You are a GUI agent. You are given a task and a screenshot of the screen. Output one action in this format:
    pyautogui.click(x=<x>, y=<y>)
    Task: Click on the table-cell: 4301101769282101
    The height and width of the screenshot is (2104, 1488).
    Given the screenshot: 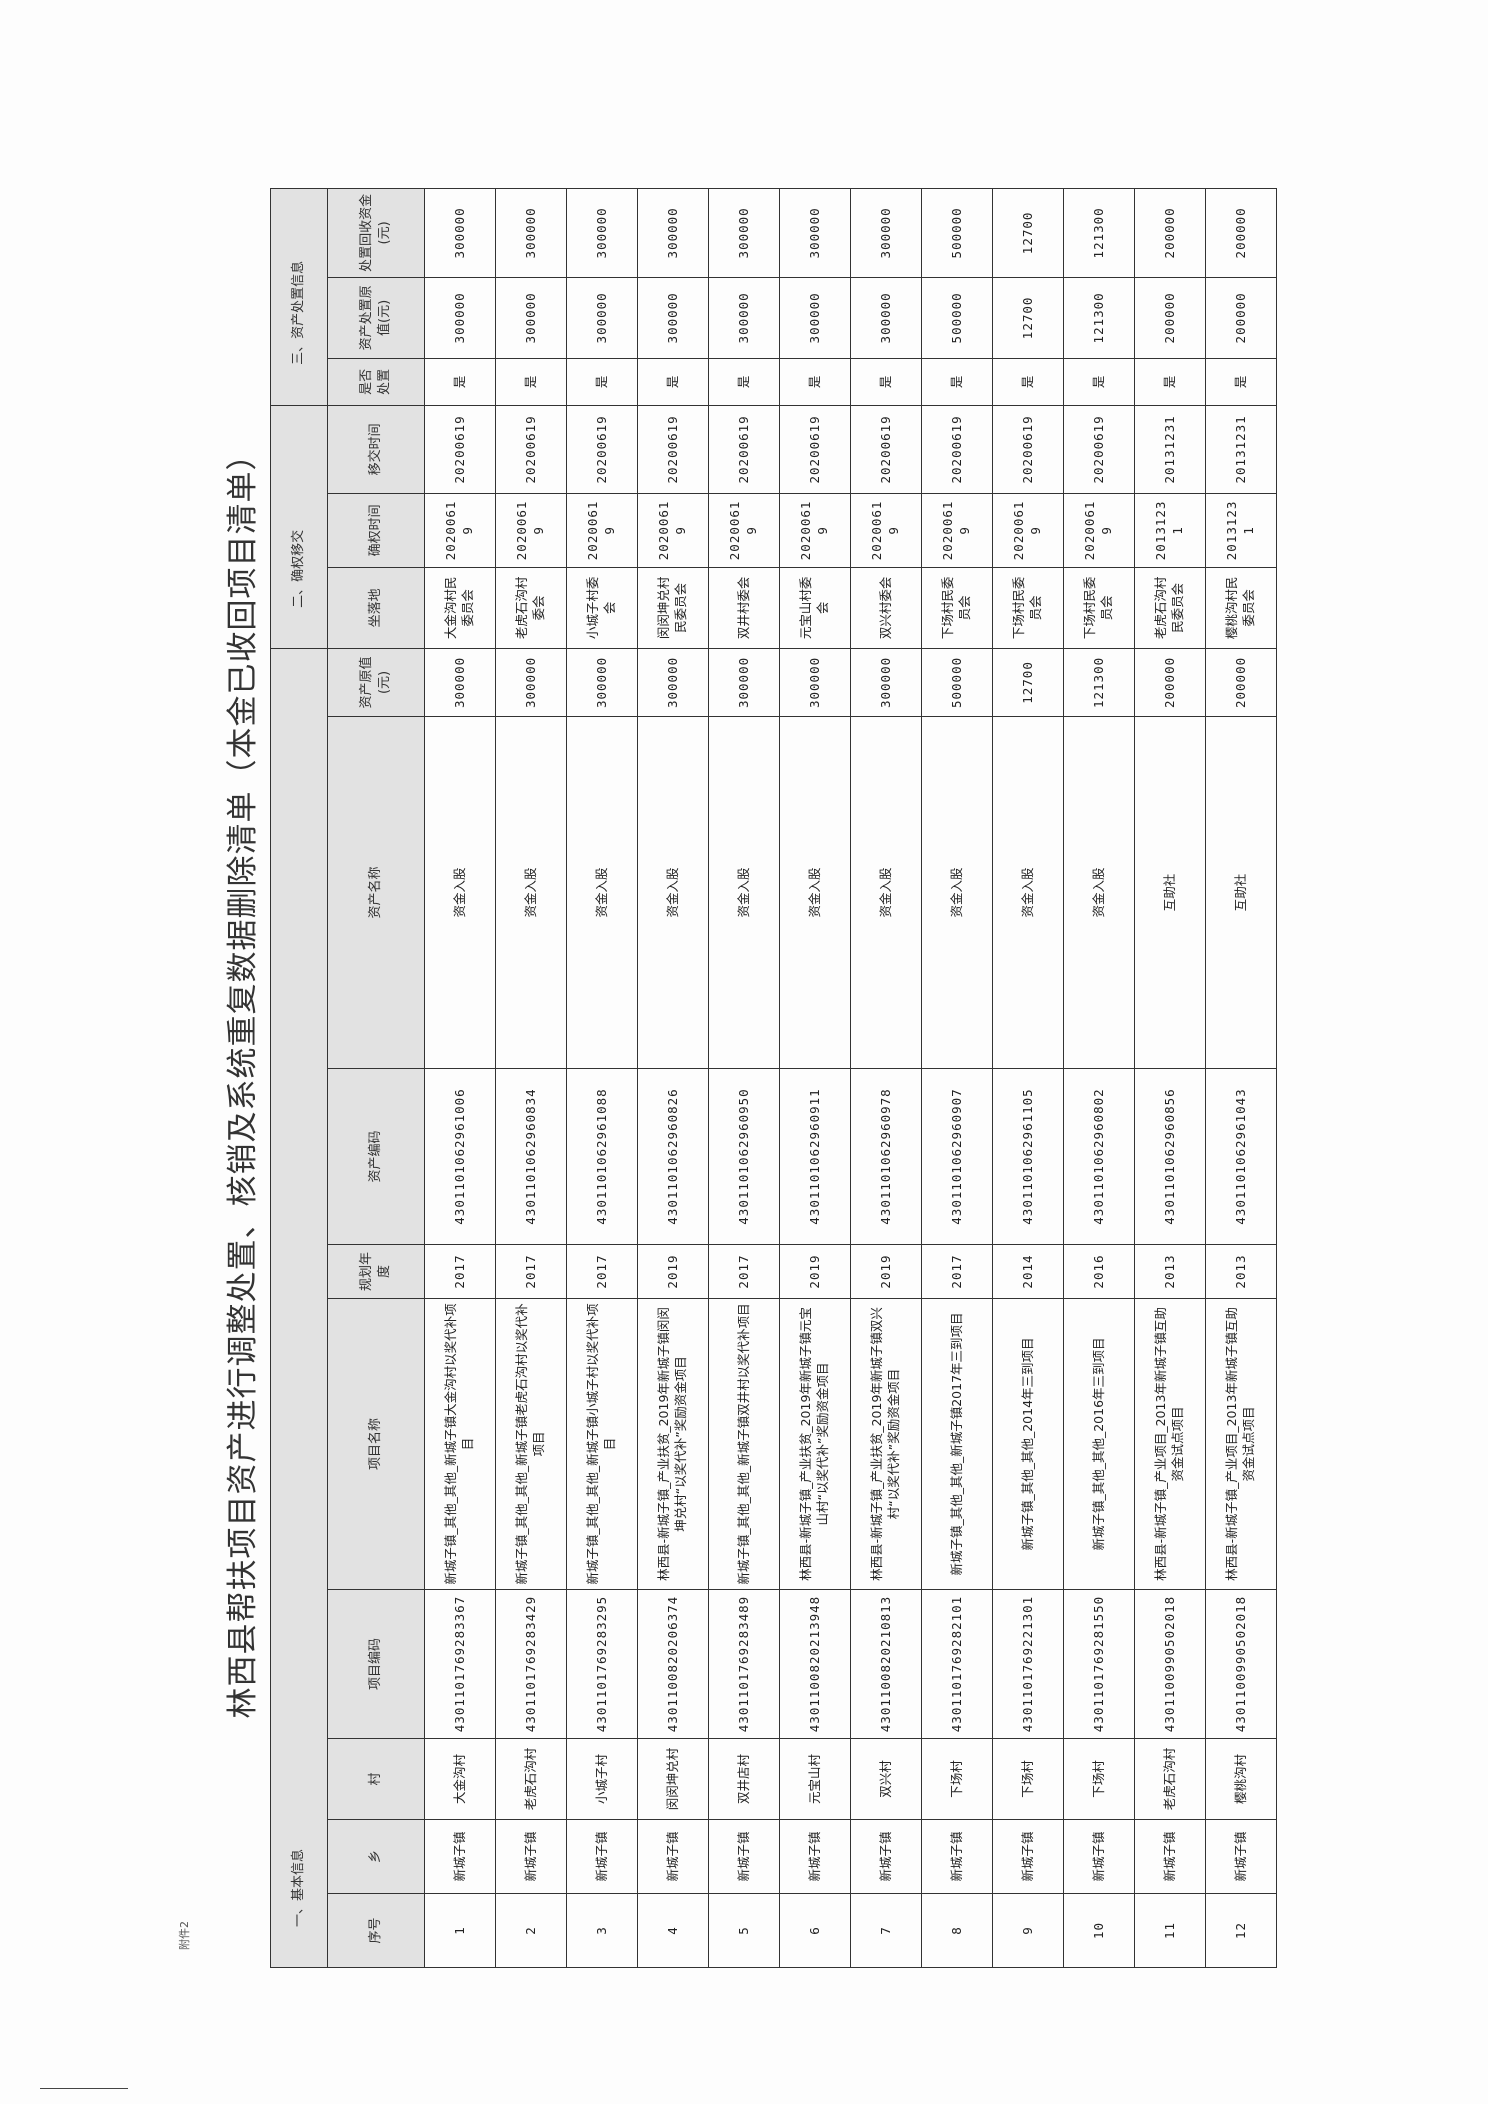 What is the action you would take?
    pyautogui.click(x=957, y=1664)
    